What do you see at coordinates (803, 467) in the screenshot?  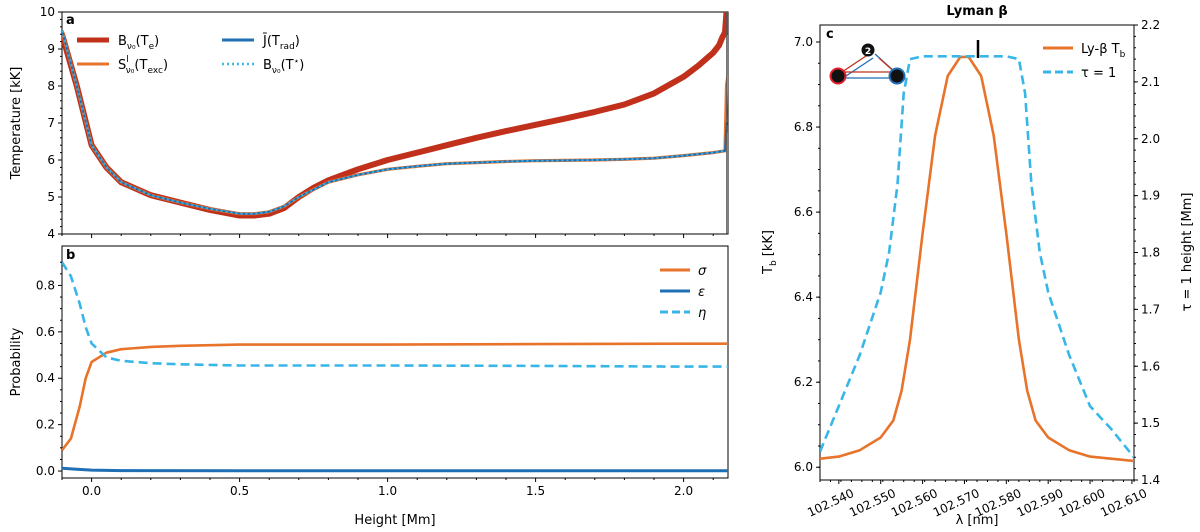 I see `c-left-tick-label: 6.0` at bounding box center [803, 467].